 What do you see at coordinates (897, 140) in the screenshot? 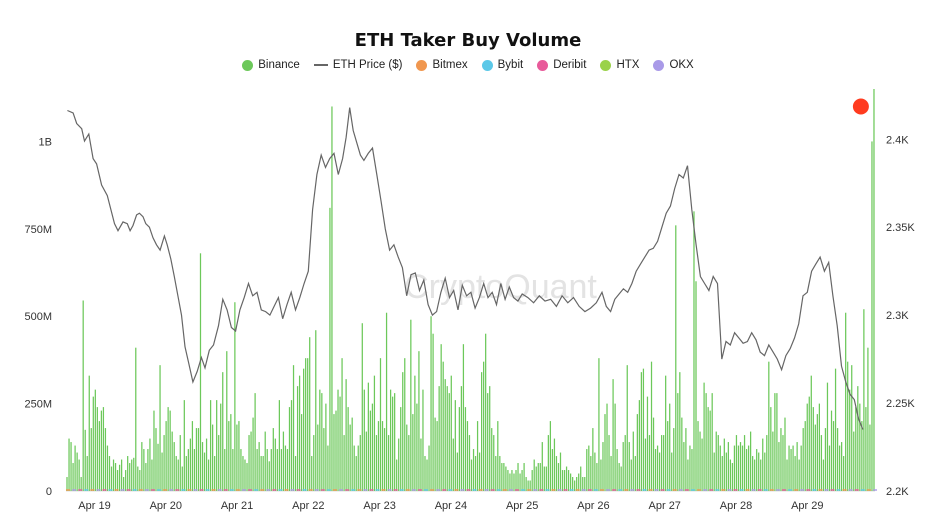
I see `y-right-tick-label: 2.4K` at bounding box center [897, 140].